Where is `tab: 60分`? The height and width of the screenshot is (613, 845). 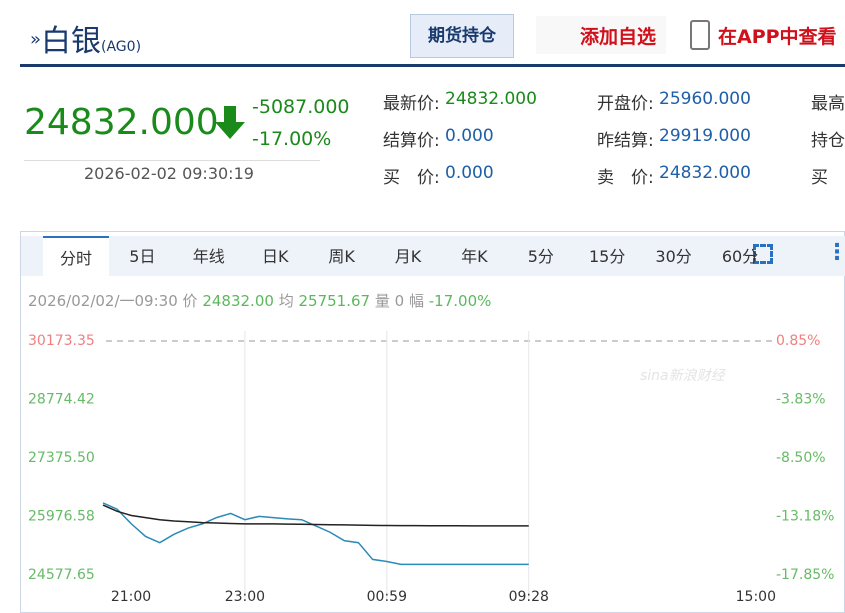
tab: 60分 is located at coordinates (740, 256).